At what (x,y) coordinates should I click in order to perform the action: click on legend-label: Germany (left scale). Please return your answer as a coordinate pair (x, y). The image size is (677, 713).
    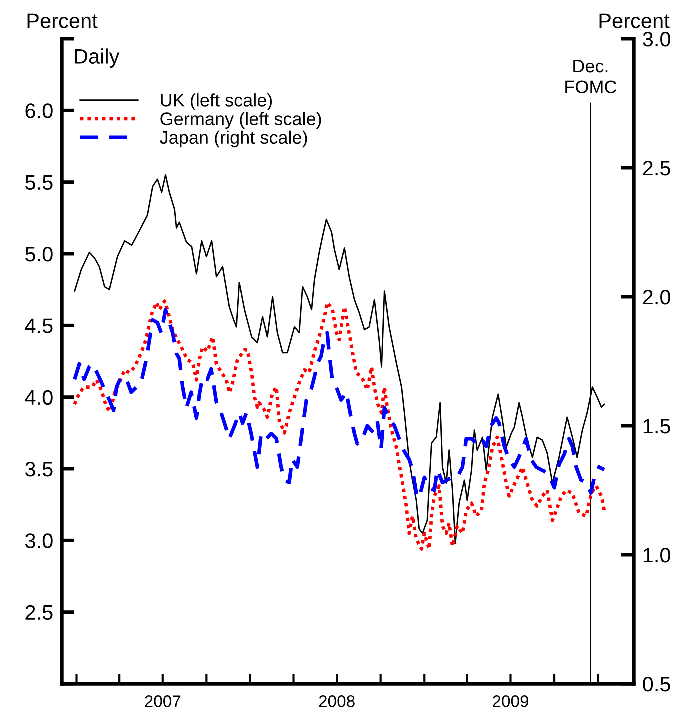
    Looking at the image, I should click on (241, 121).